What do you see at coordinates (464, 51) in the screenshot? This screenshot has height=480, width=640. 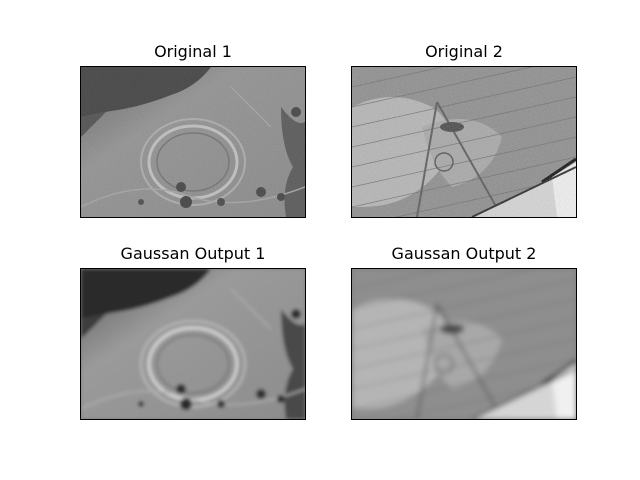 I see `panel-title-original-2: Original 2` at bounding box center [464, 51].